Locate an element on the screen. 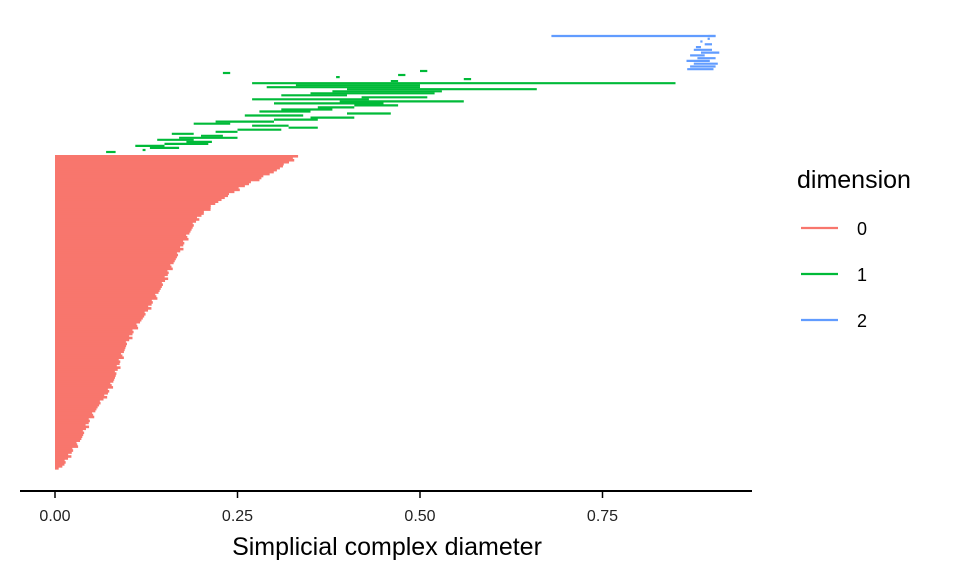  legend-label: 1 is located at coordinates (862, 275).